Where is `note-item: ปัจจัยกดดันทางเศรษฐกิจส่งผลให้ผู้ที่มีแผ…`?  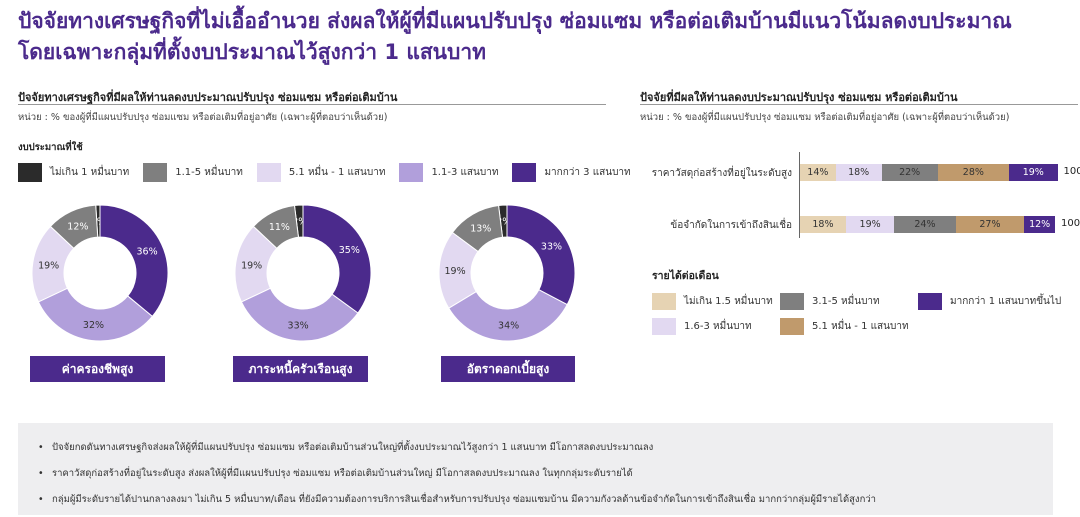
note-item: ปัจจัยกดดันทางเศรษฐกิจส่งผลให้ผู้ที่มีแผ… is located at coordinates (545, 448).